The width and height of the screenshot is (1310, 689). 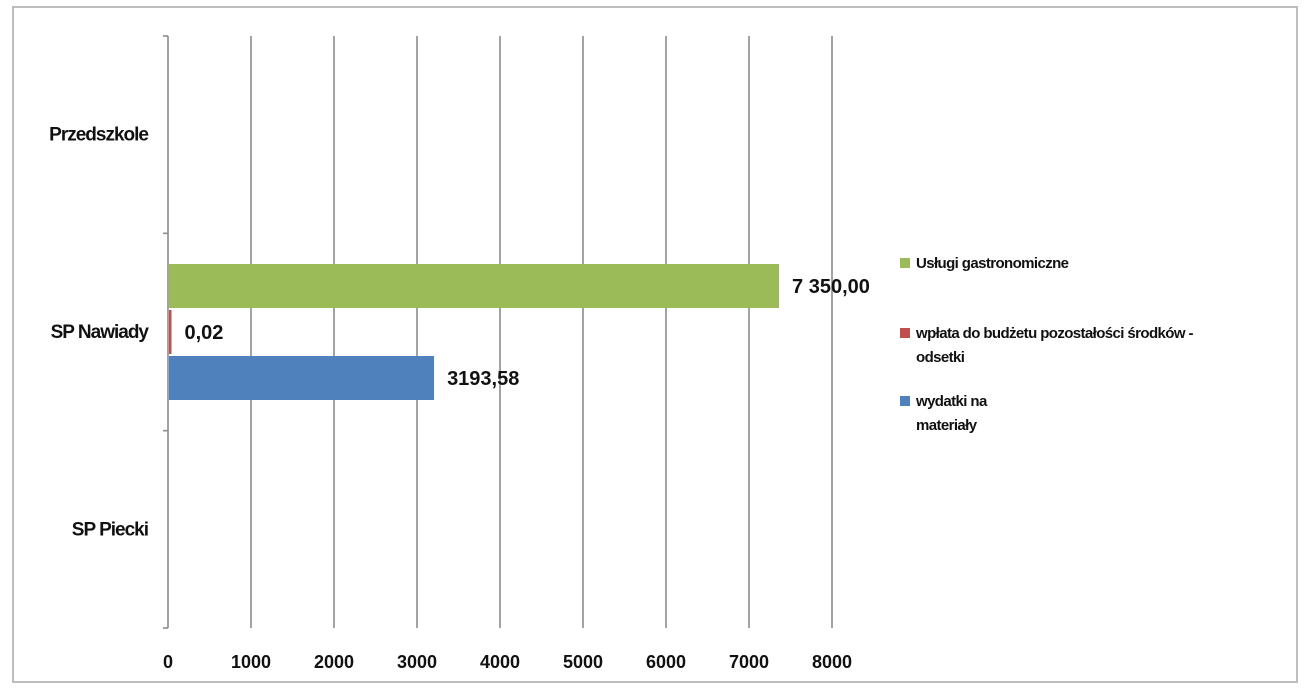 What do you see at coordinates (98, 135) in the screenshot?
I see `category-label: Przedszkole` at bounding box center [98, 135].